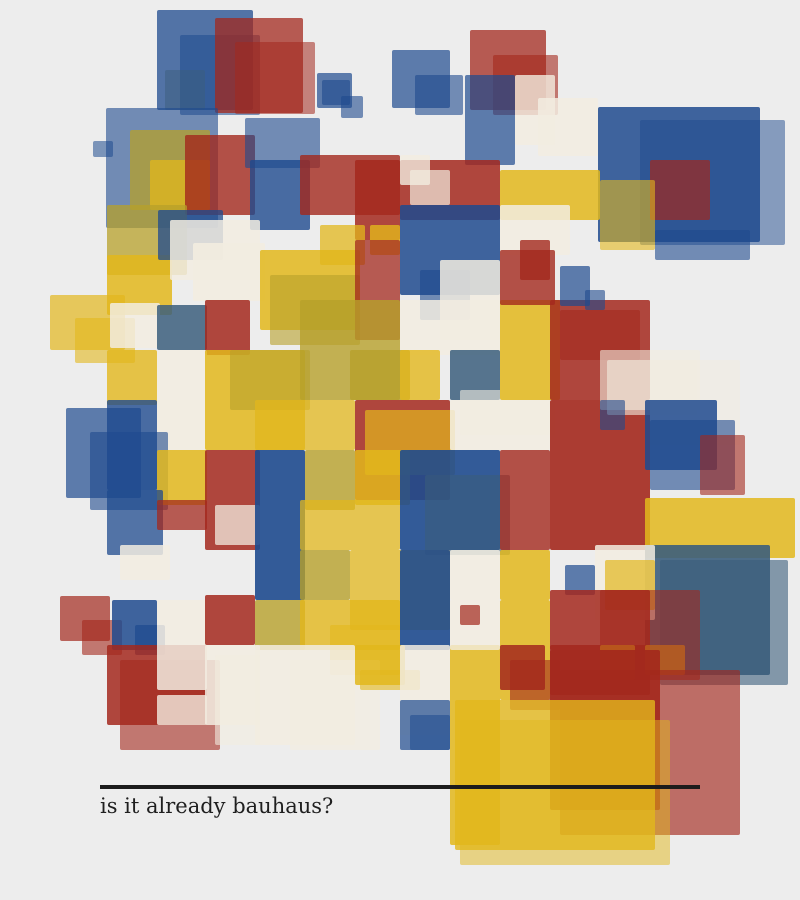 The height and width of the screenshot is (900, 800). I want to click on caption-divider-line, so click(400, 787).